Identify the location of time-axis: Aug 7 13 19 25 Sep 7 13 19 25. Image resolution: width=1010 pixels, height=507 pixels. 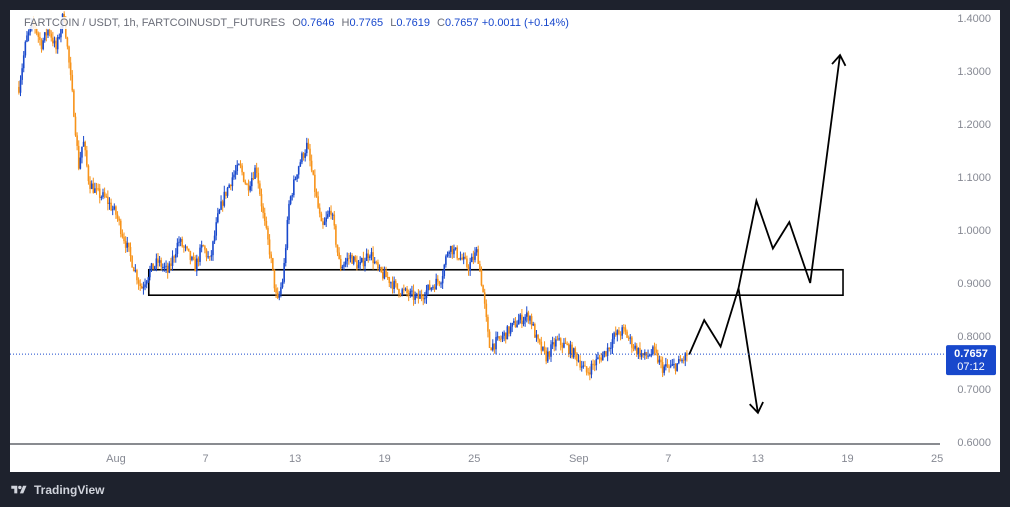
(524, 459).